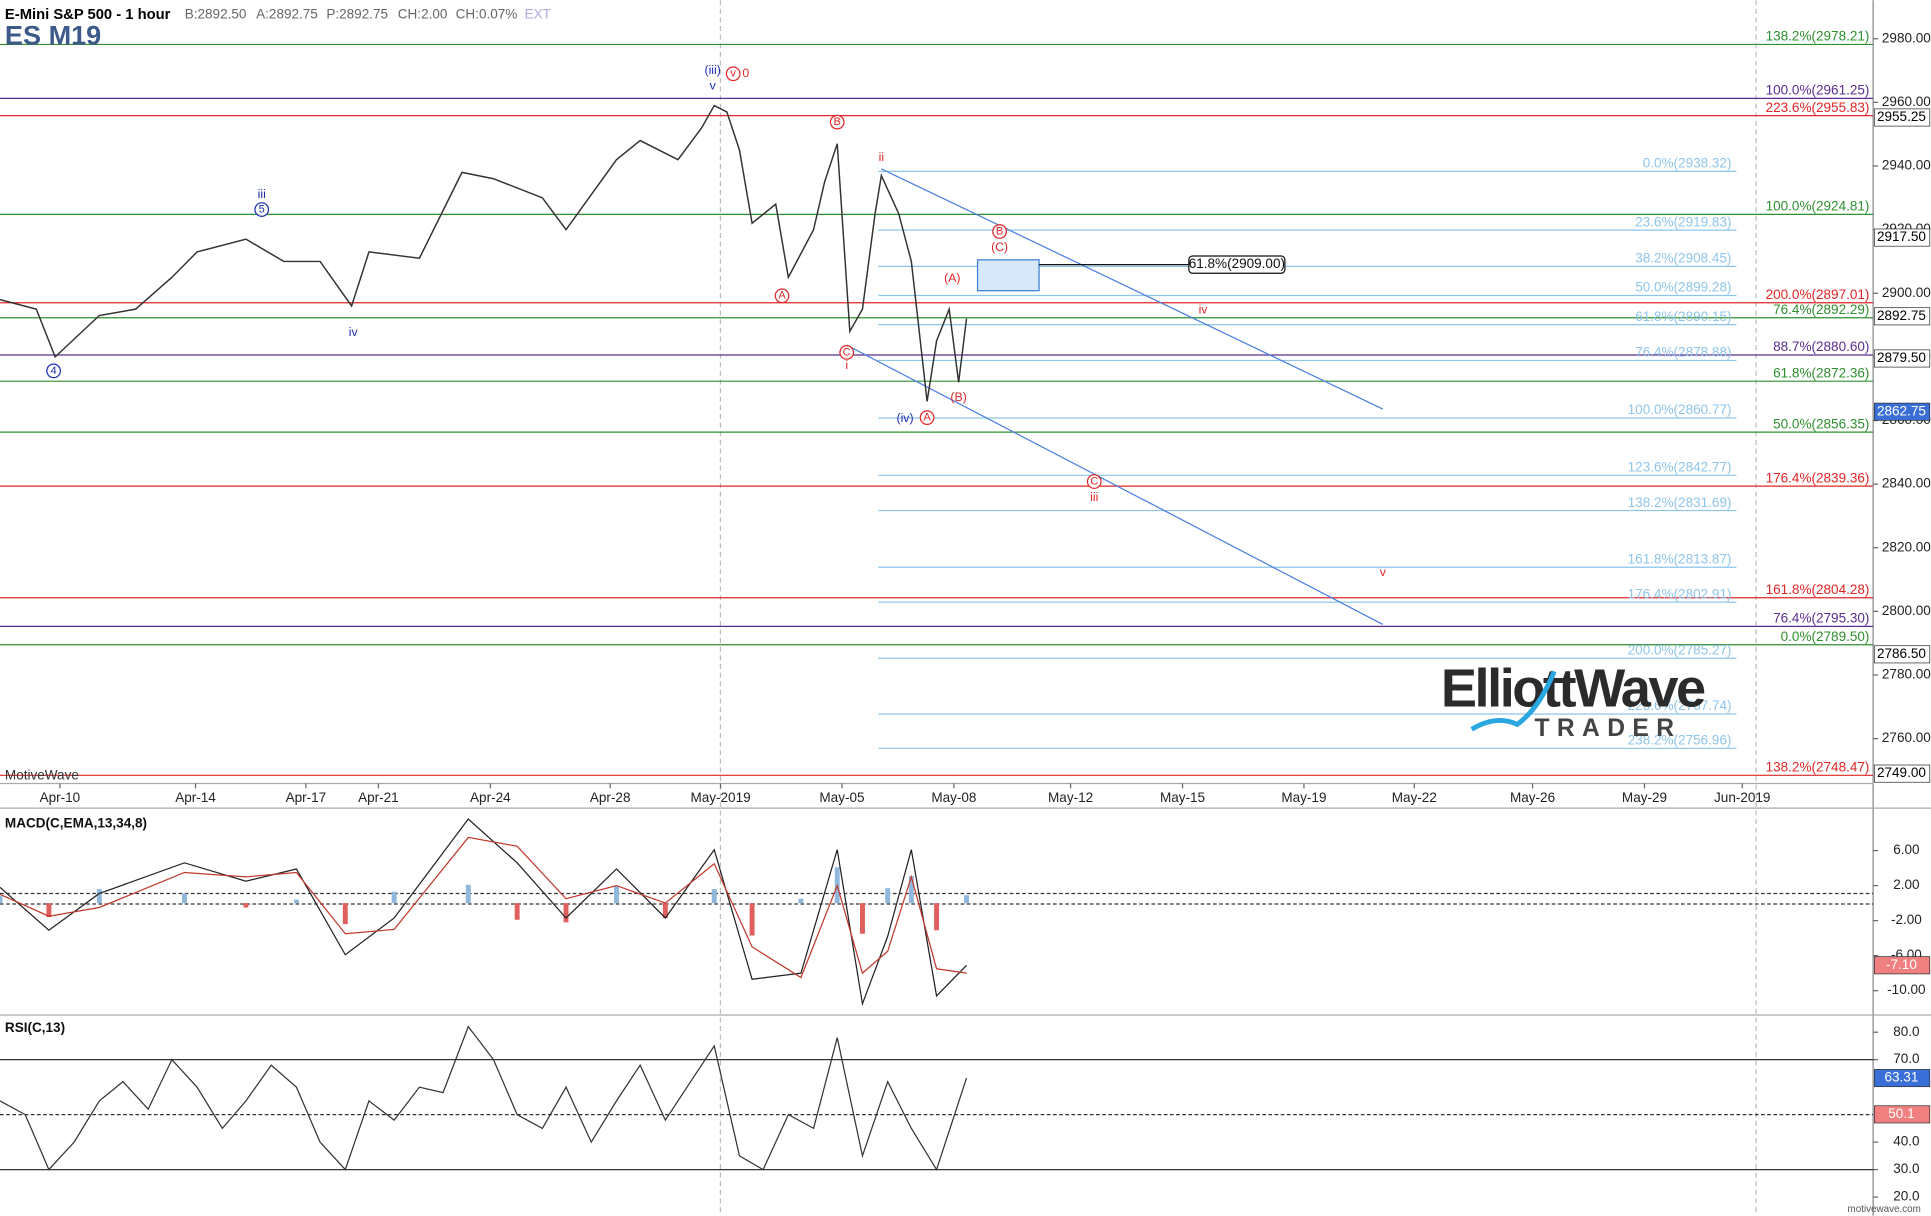 This screenshot has height=1216, width=1931. What do you see at coordinates (76, 823) in the screenshot?
I see `pane-title: MACD(C,EMA,13,34,8)` at bounding box center [76, 823].